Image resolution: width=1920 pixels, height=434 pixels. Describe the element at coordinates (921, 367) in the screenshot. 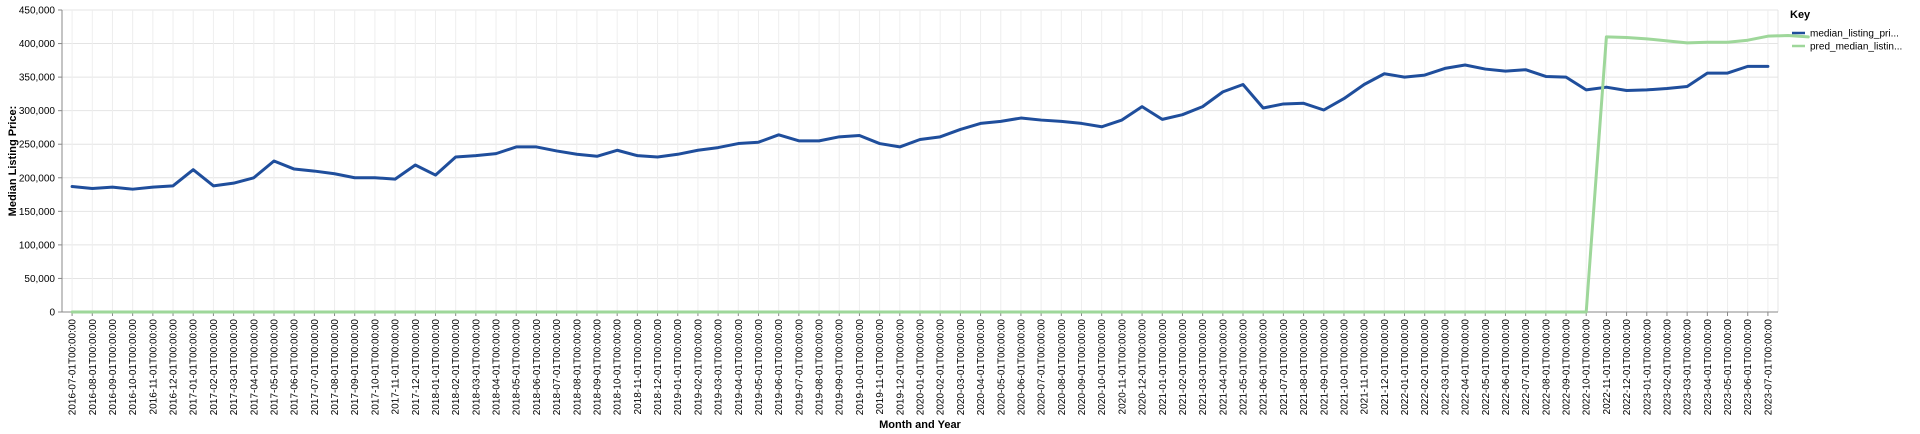

I see `x-tick-label: 2020-01-01T00:00:00` at that location.